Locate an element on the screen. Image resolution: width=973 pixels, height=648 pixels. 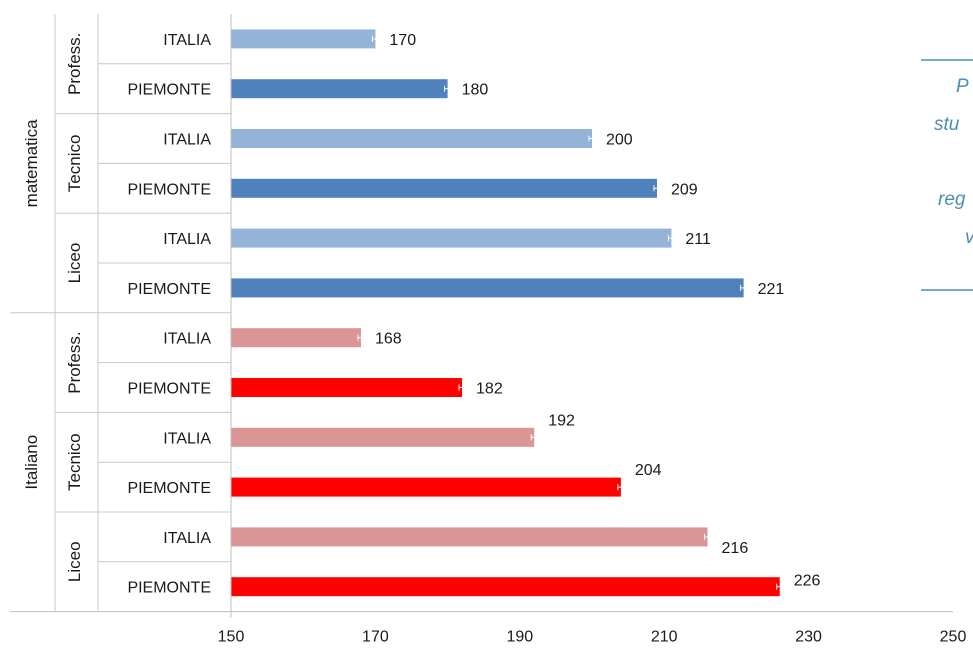
bar-matematica-liceo-italia is located at coordinates (451, 238).